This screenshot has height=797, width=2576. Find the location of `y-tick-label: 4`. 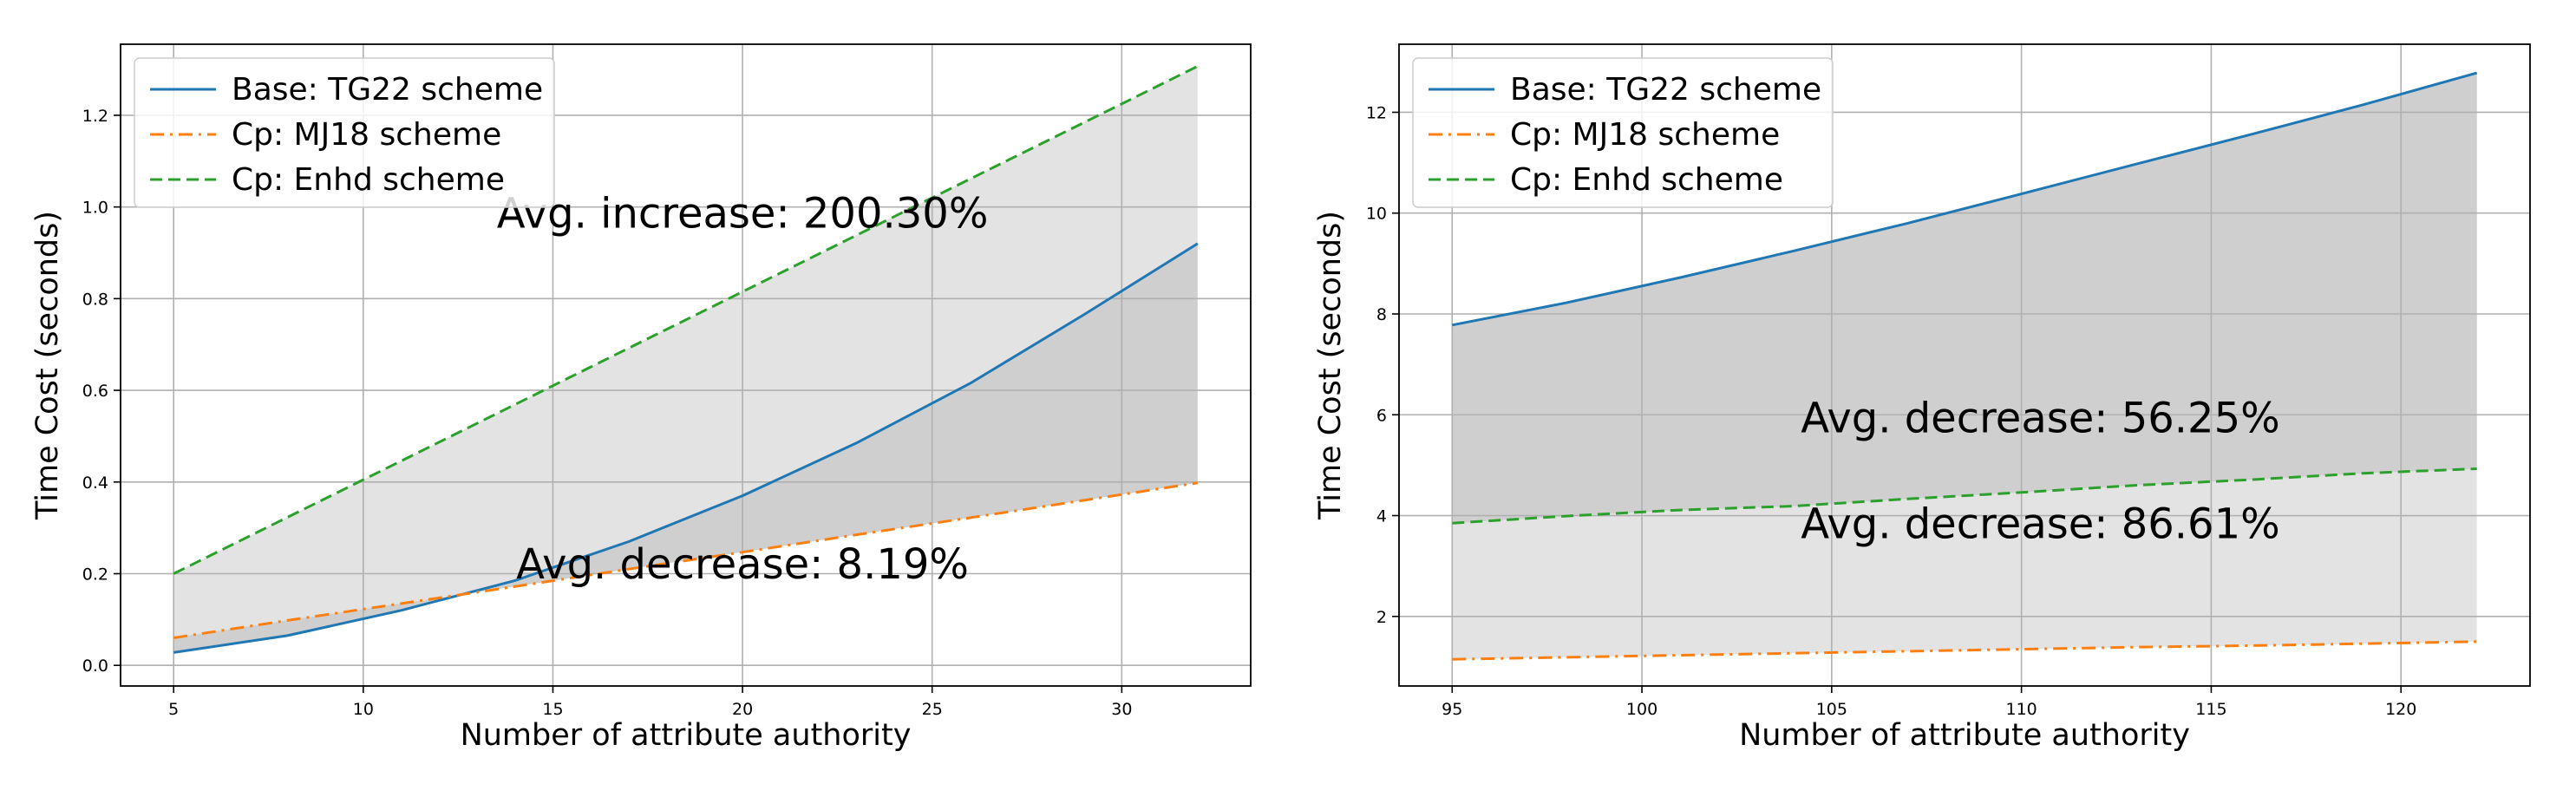

y-tick-label: 4 is located at coordinates (1381, 516).